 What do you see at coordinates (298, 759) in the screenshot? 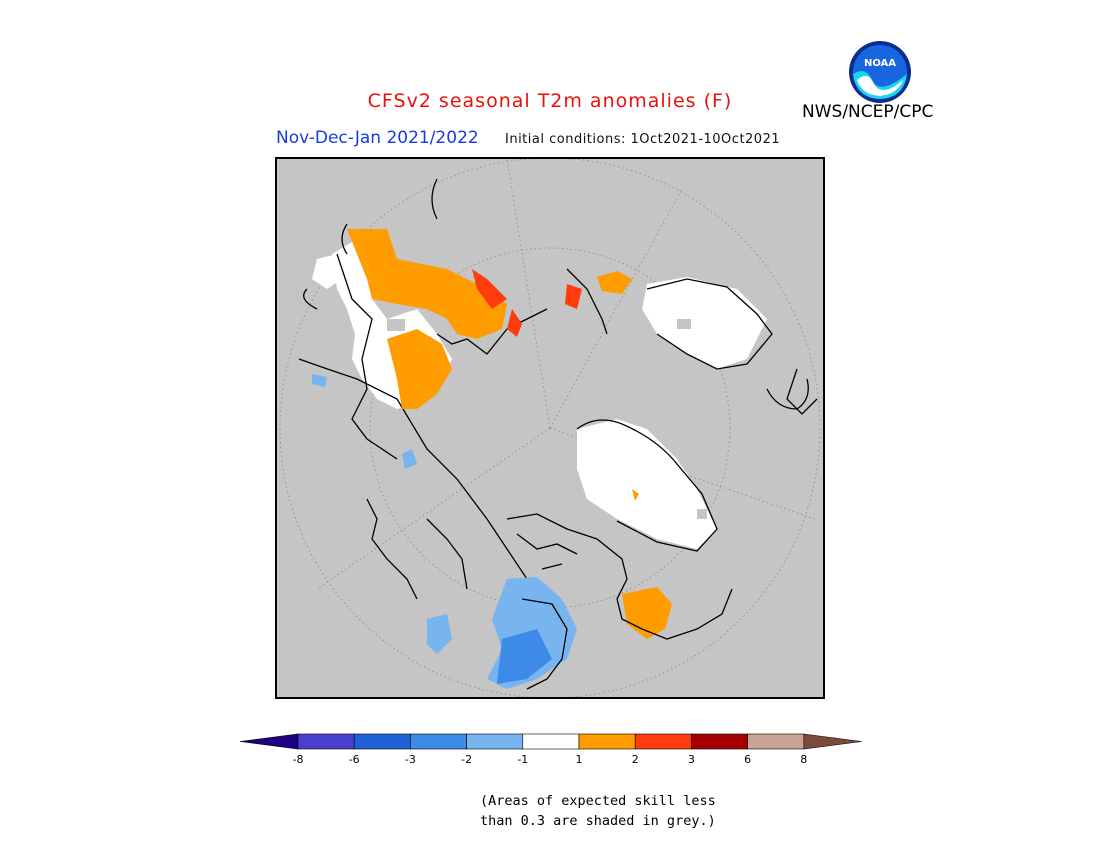
I see `colorbar-tick-label: -8` at bounding box center [298, 759].